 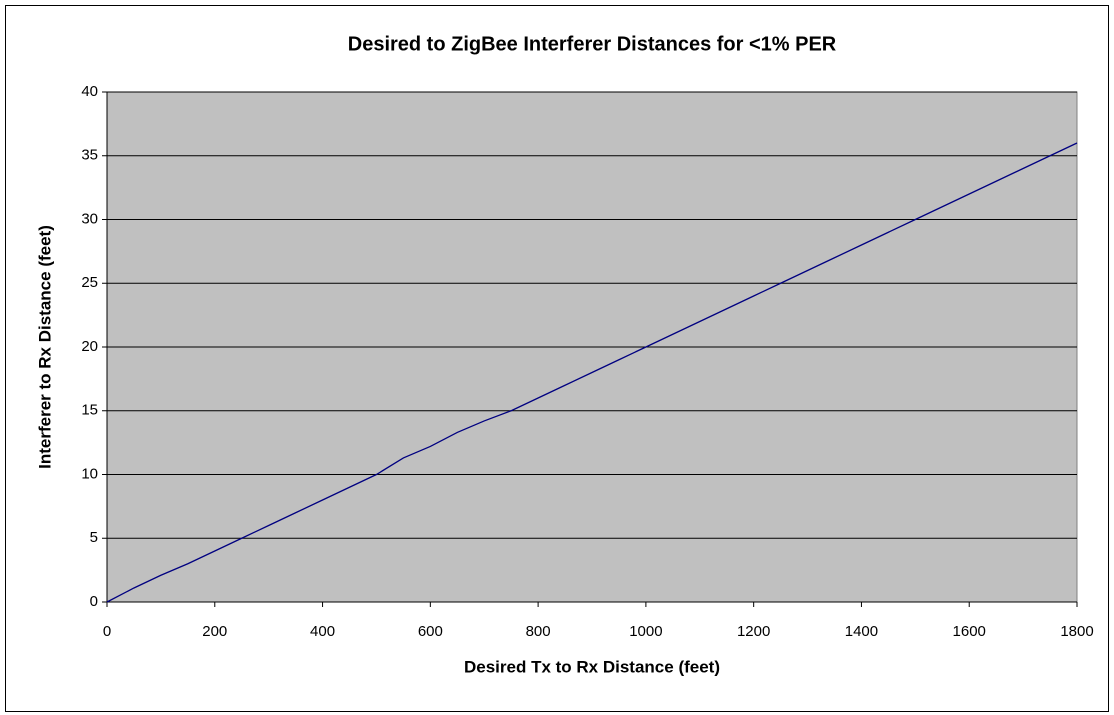 What do you see at coordinates (89, 473) in the screenshot?
I see `y-tick-label: 10` at bounding box center [89, 473].